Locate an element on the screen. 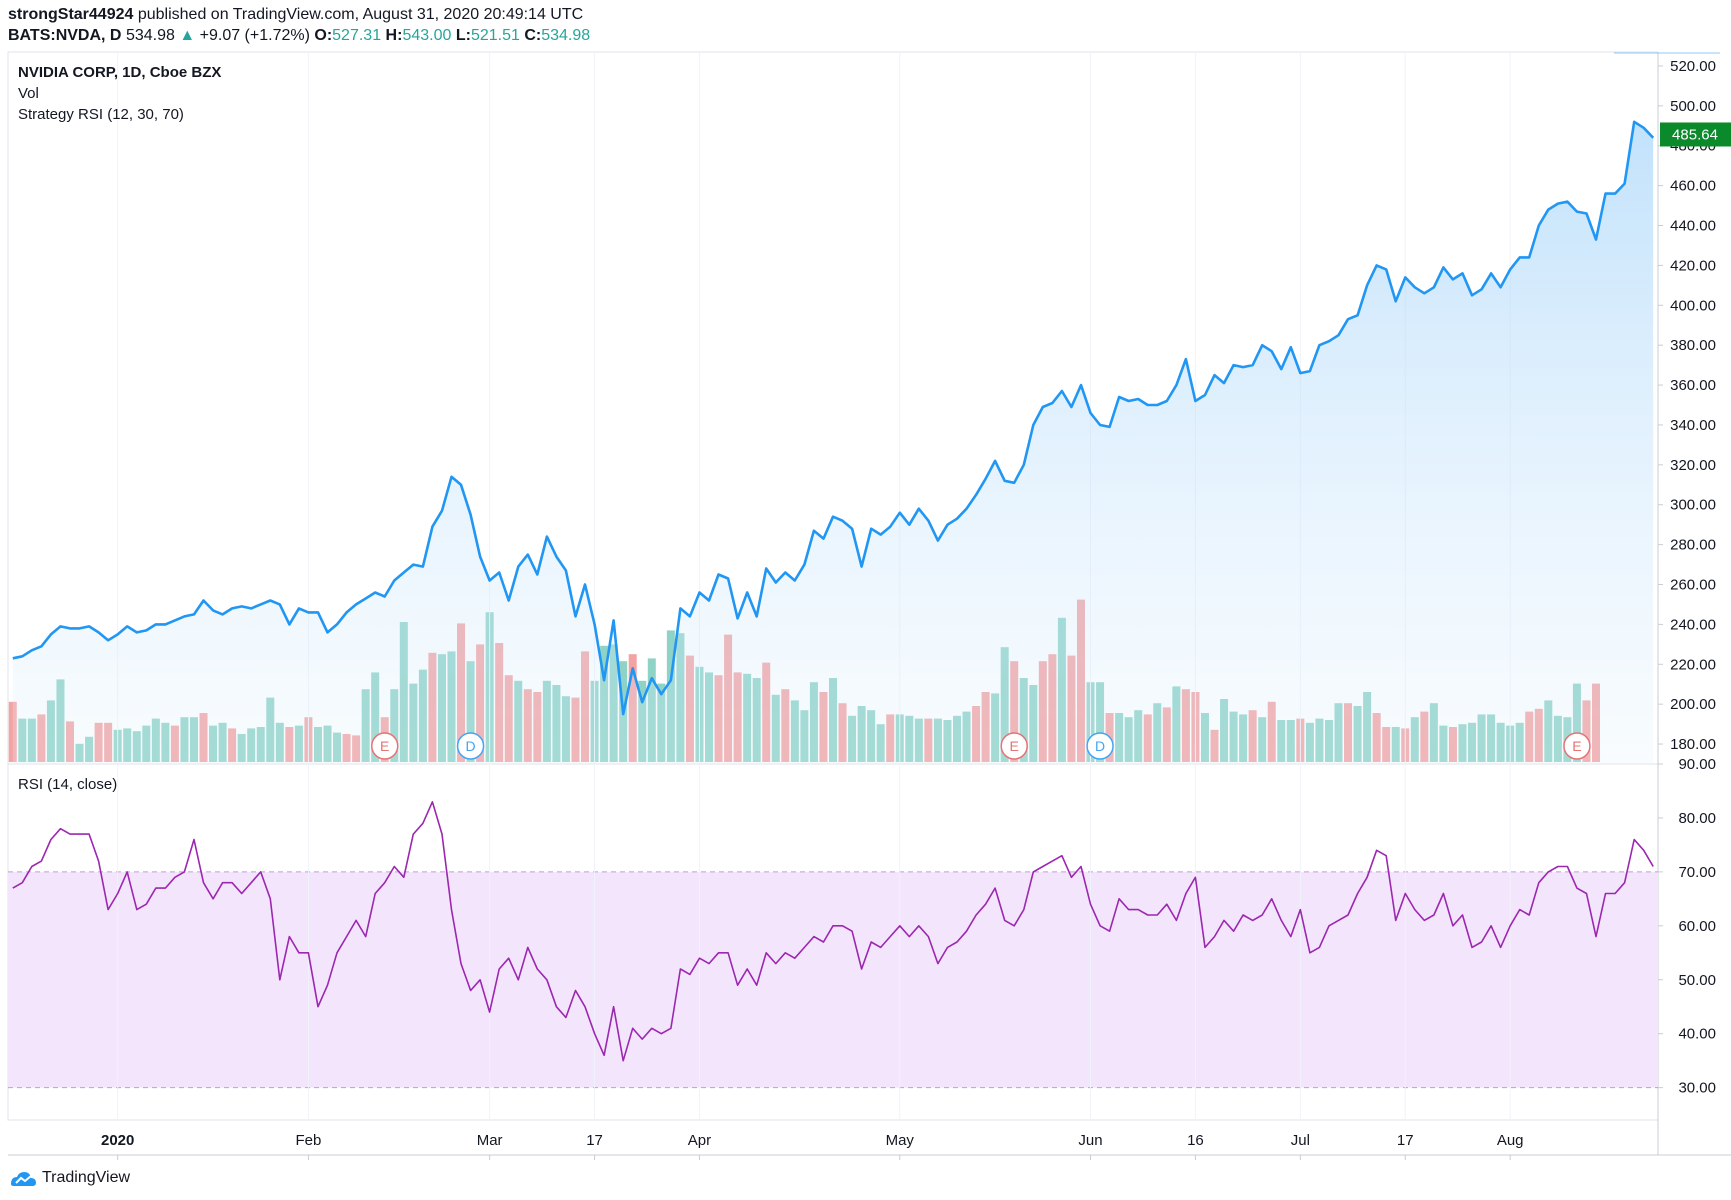 The image size is (1731, 1200). footer-brand-label: TradingView is located at coordinates (86, 1177).